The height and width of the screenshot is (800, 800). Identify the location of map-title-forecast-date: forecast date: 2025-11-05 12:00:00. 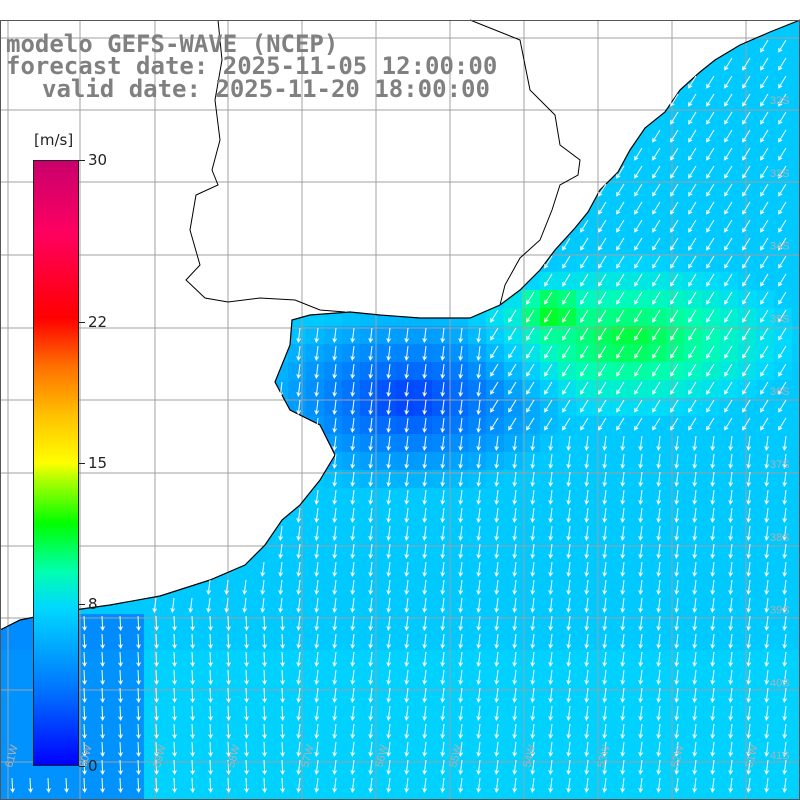
(252, 66).